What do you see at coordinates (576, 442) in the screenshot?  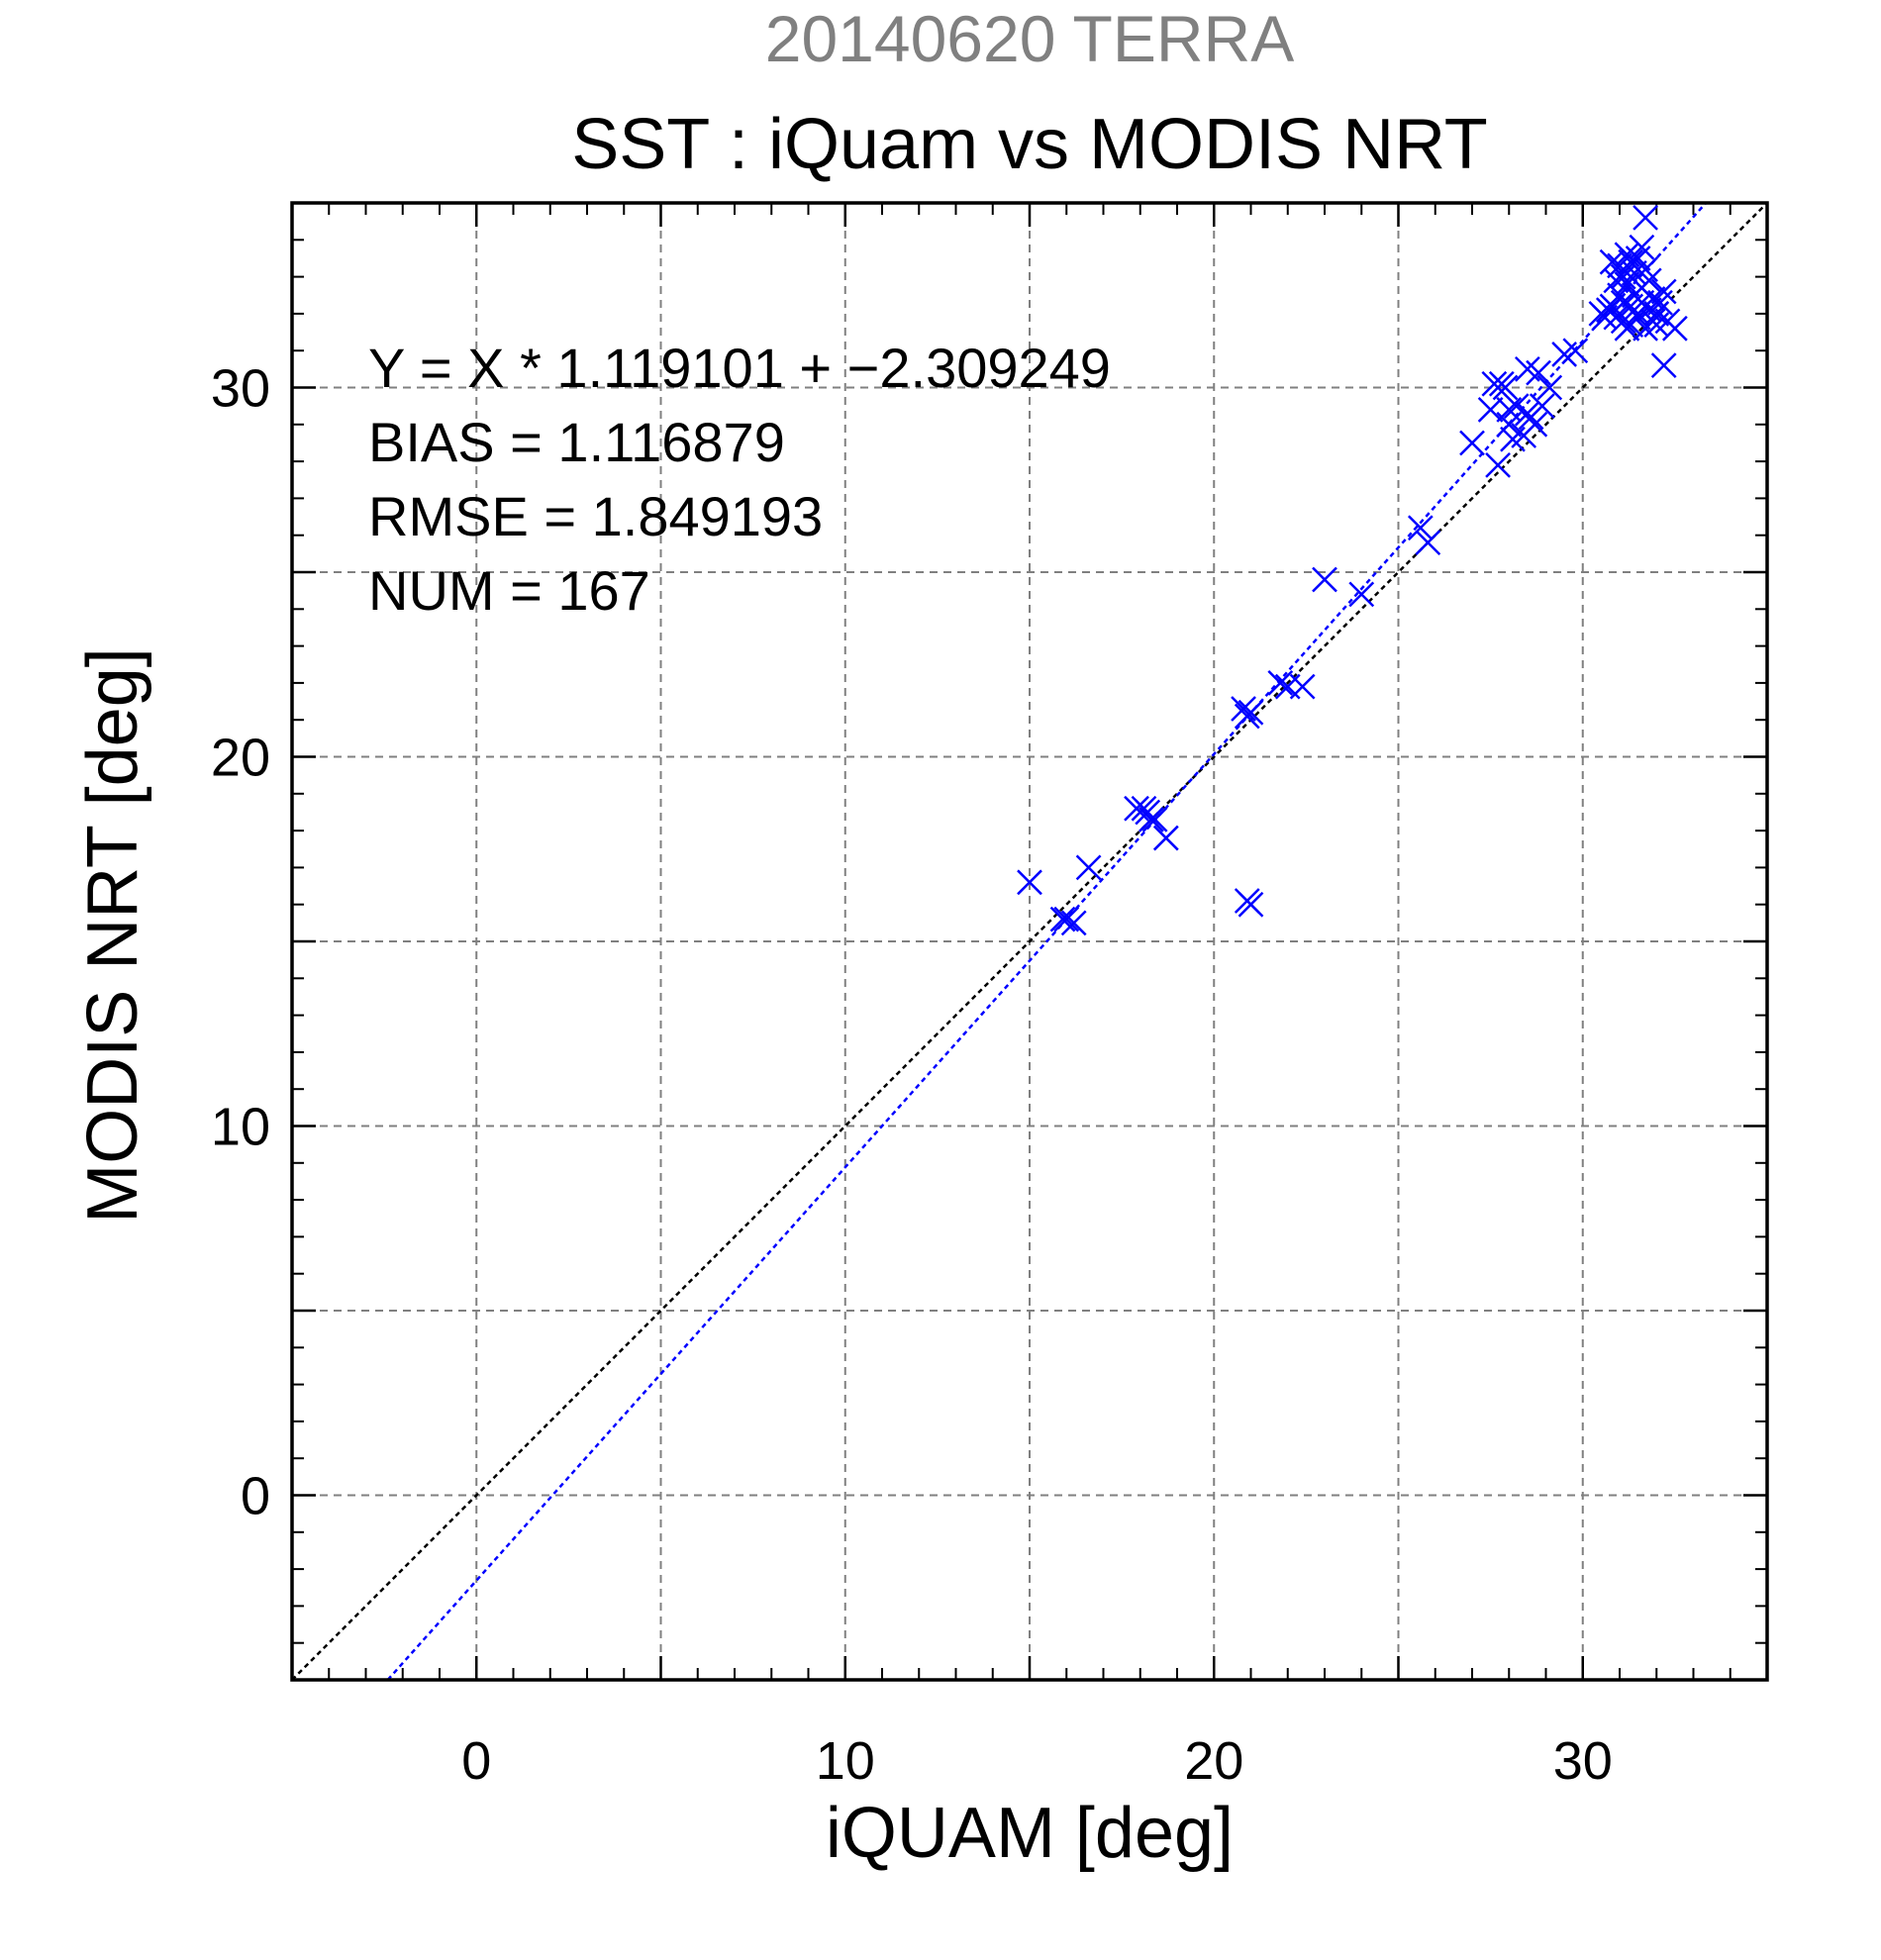 I see `stats-line: BIAS = 1.116879` at bounding box center [576, 442].